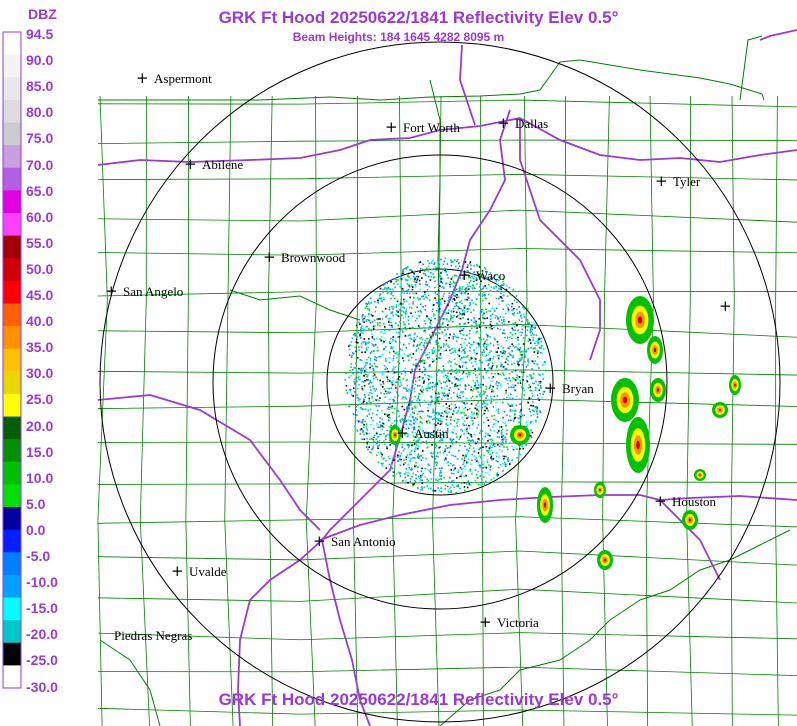  Describe the element at coordinates (40, 451) in the screenshot. I see `legend-label: 15.0` at that location.